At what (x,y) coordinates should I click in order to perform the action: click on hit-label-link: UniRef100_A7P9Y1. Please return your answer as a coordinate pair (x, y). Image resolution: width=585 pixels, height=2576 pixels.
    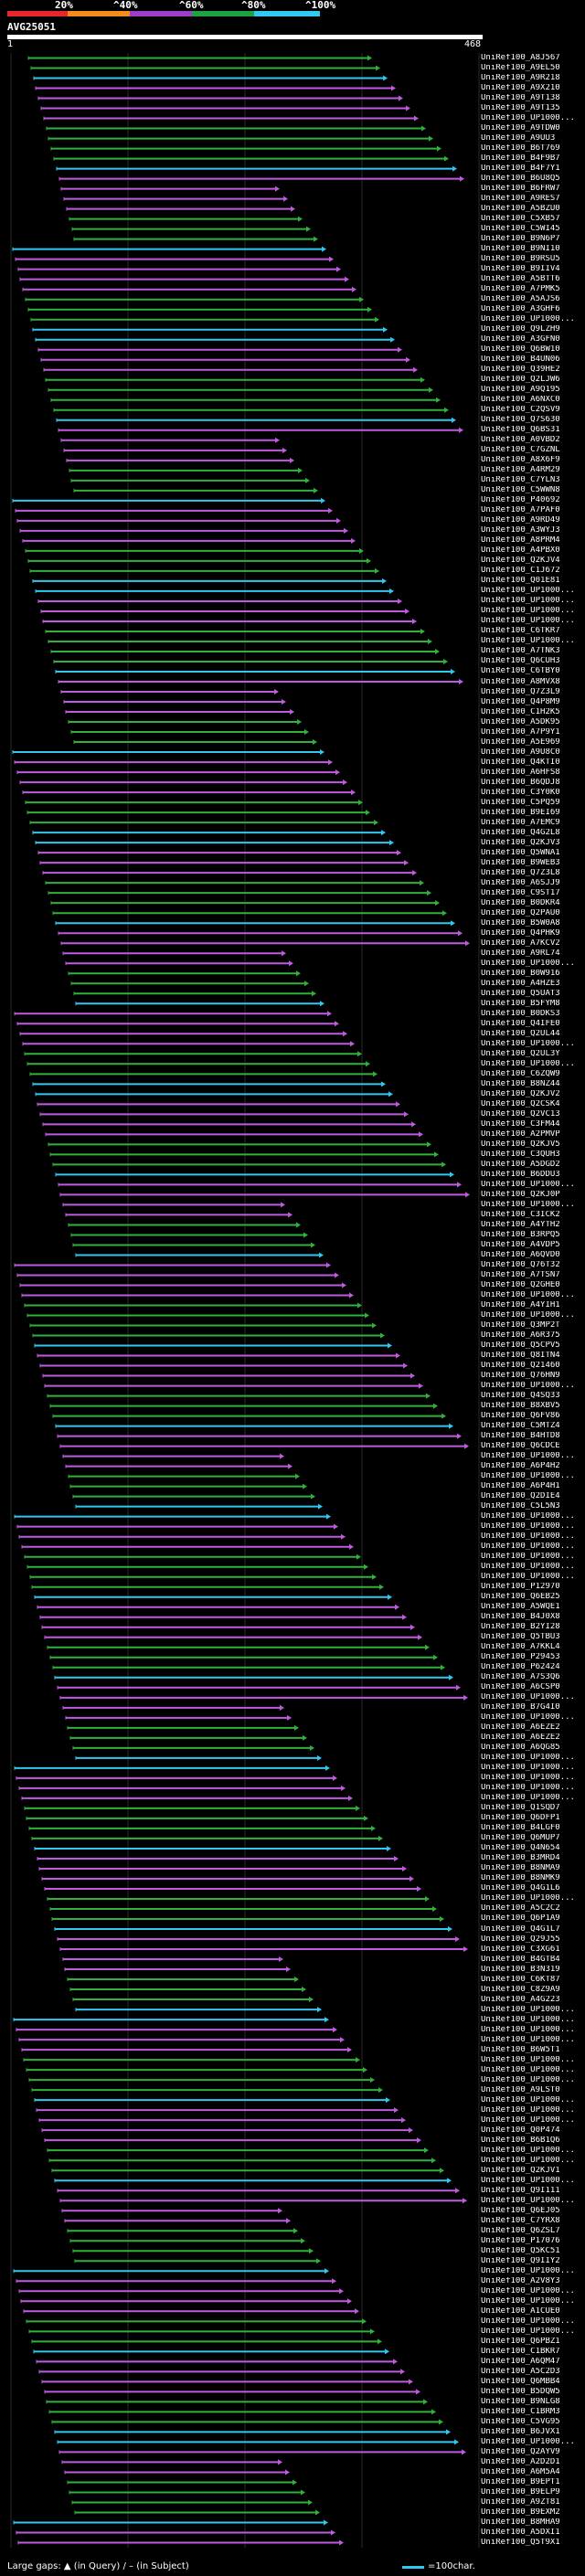
    Looking at the image, I should click on (520, 732).